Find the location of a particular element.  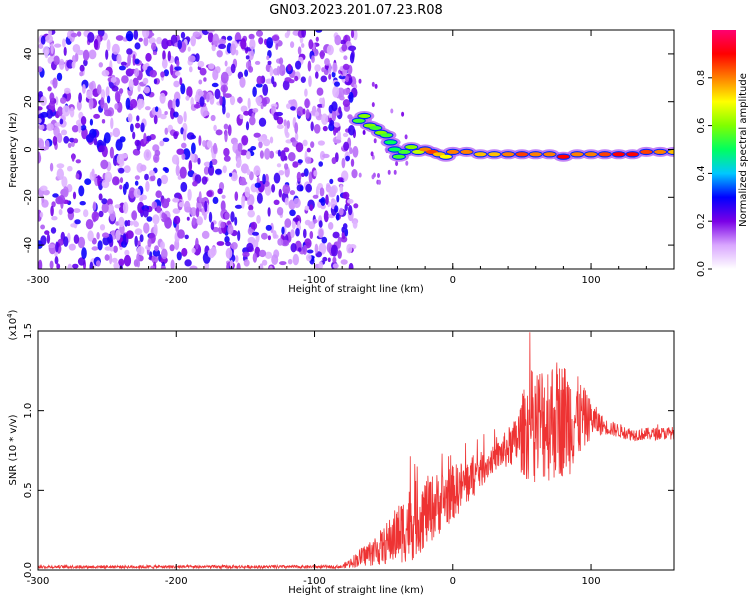

x-tick-label: -200 is located at coordinates (176, 280).